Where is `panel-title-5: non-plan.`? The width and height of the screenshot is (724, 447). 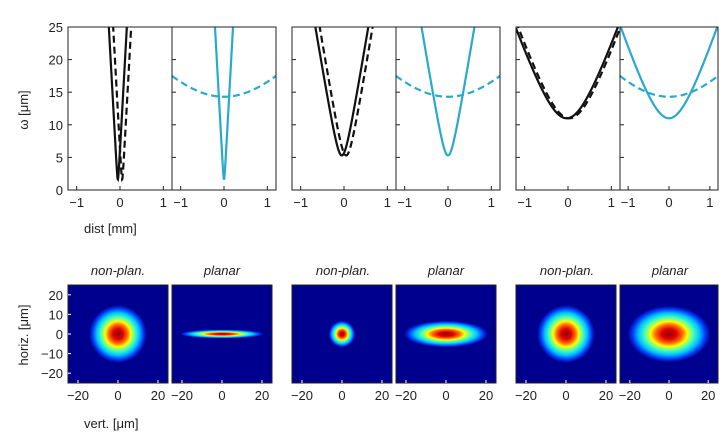 panel-title-5: non-plan. is located at coordinates (567, 270).